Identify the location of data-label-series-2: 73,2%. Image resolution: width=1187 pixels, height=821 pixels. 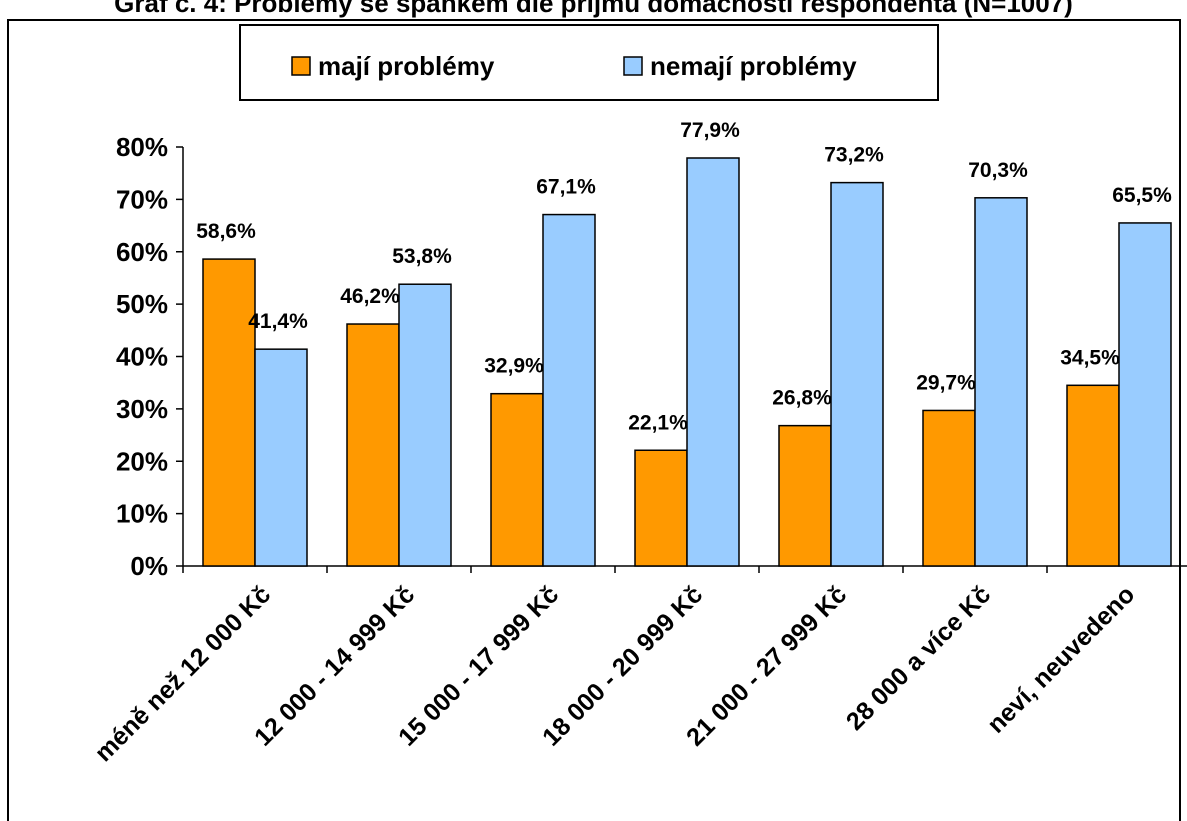
(854, 155).